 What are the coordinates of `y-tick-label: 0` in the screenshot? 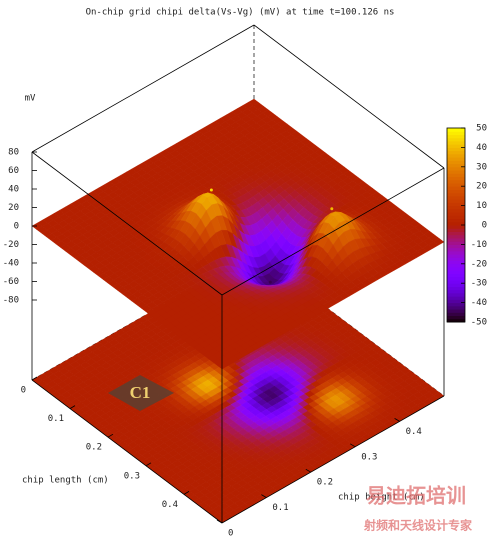 It's located at (230, 533).